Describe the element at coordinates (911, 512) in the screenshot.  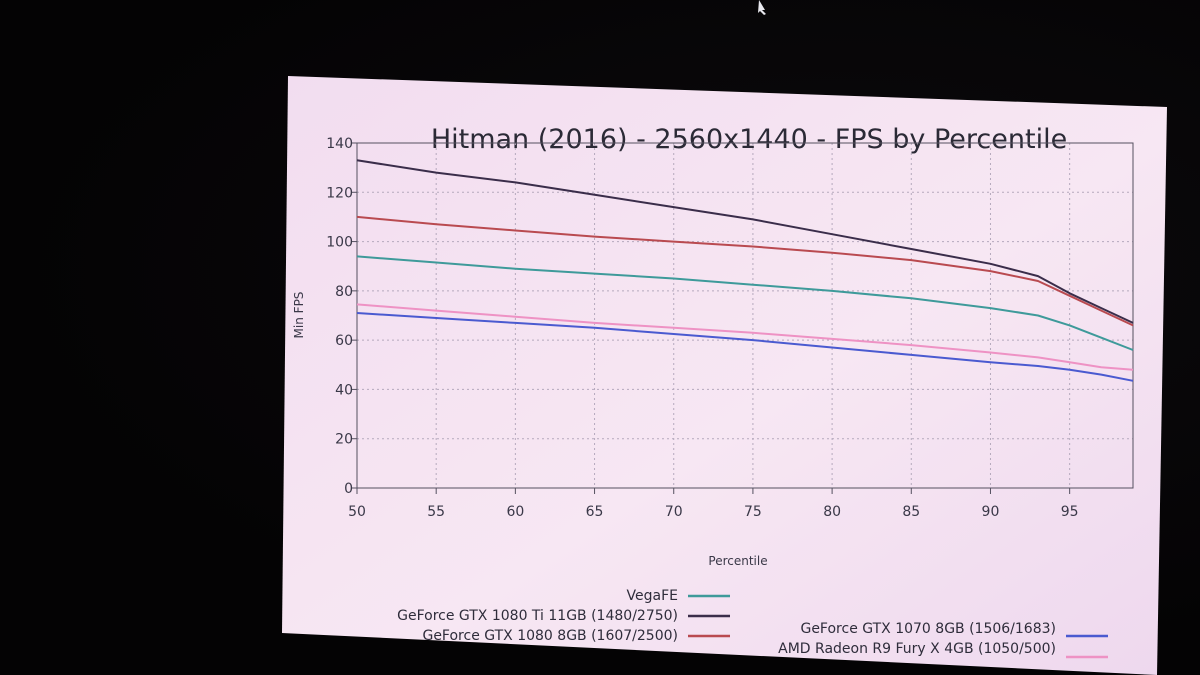
I see `x-tick-label-85: 85` at that location.